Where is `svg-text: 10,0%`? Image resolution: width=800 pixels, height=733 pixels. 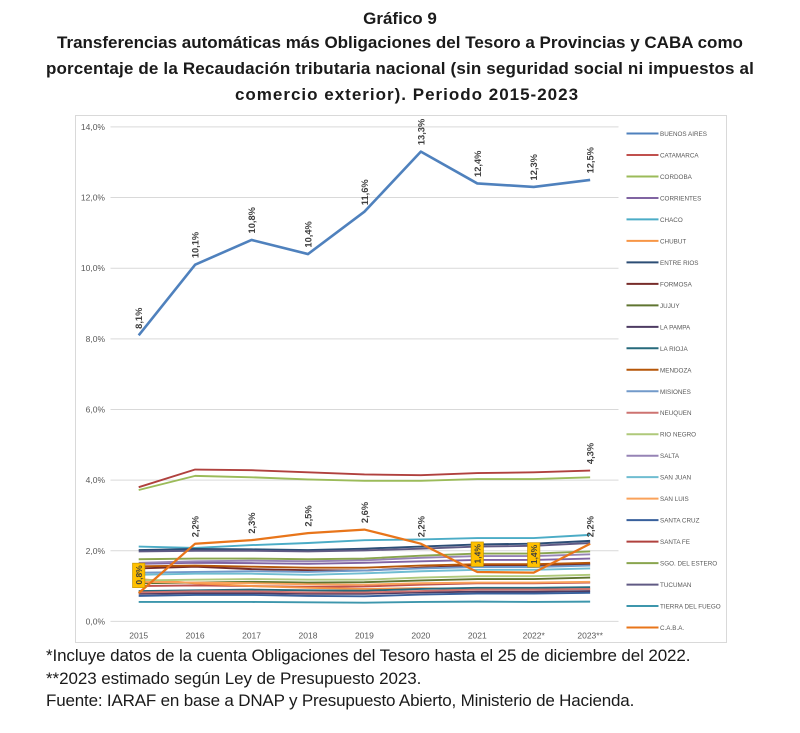
svg-text: 10,0% is located at coordinates (93, 268).